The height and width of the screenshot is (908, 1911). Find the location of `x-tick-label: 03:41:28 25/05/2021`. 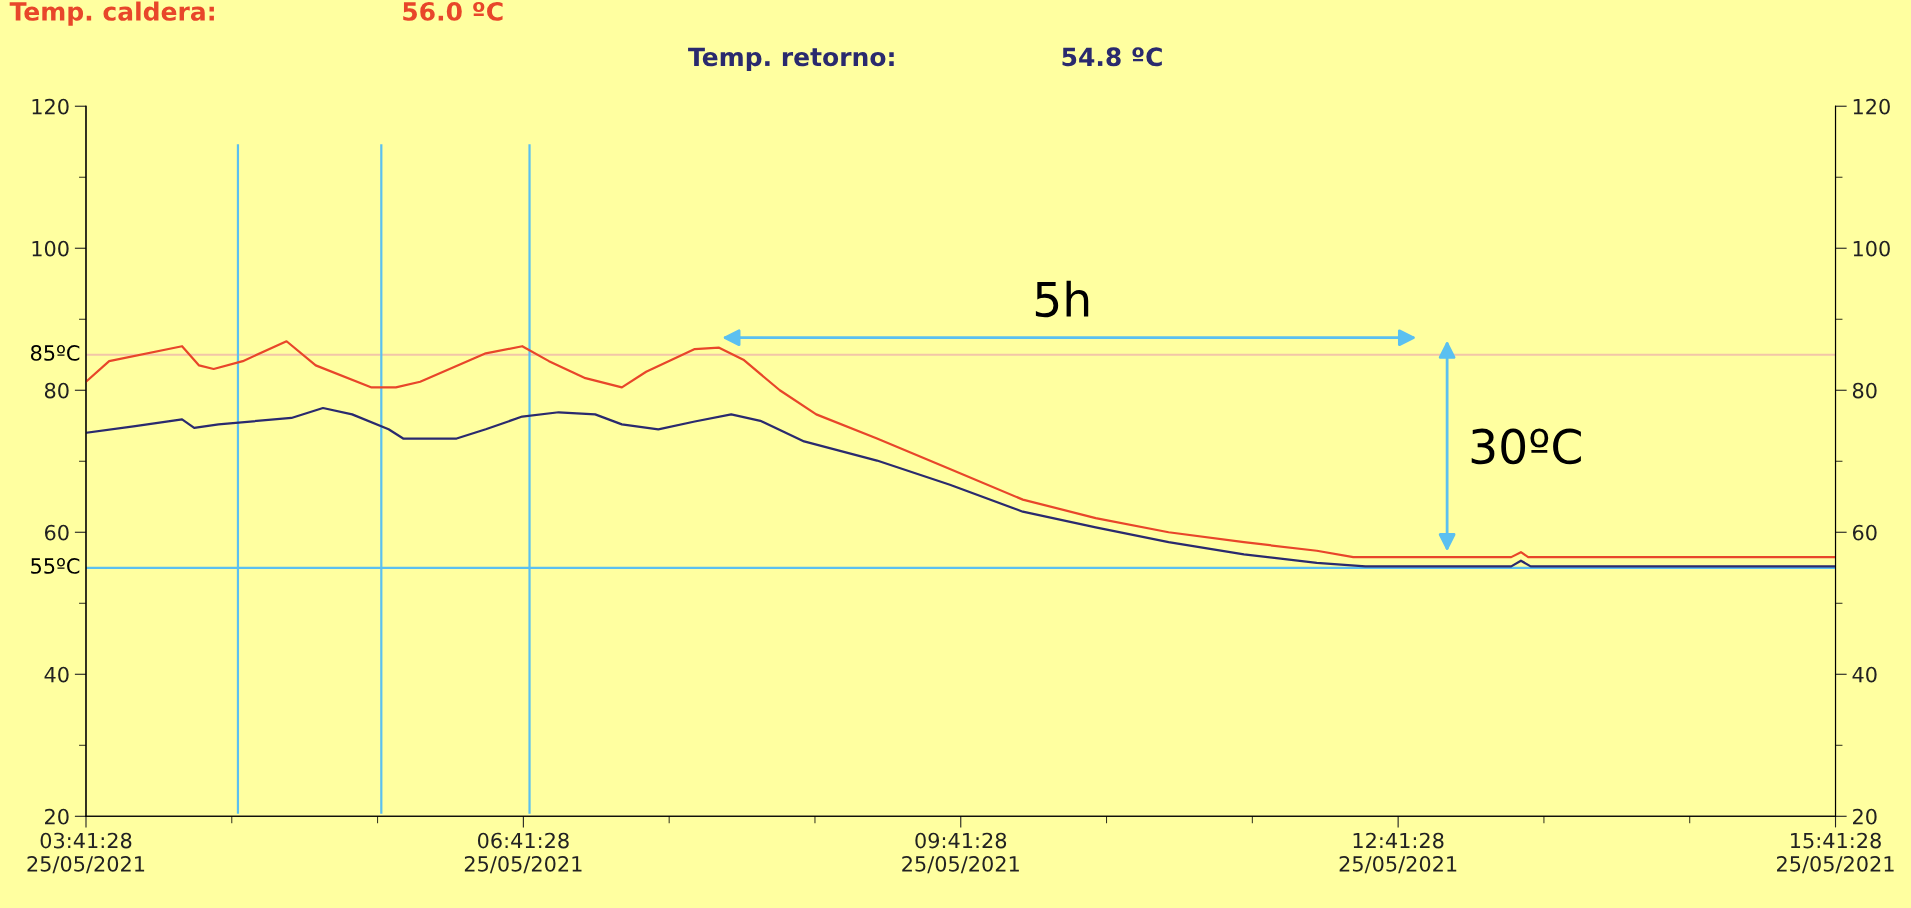

x-tick-label: 03:41:28 25/05/2021 is located at coordinates (86, 853).